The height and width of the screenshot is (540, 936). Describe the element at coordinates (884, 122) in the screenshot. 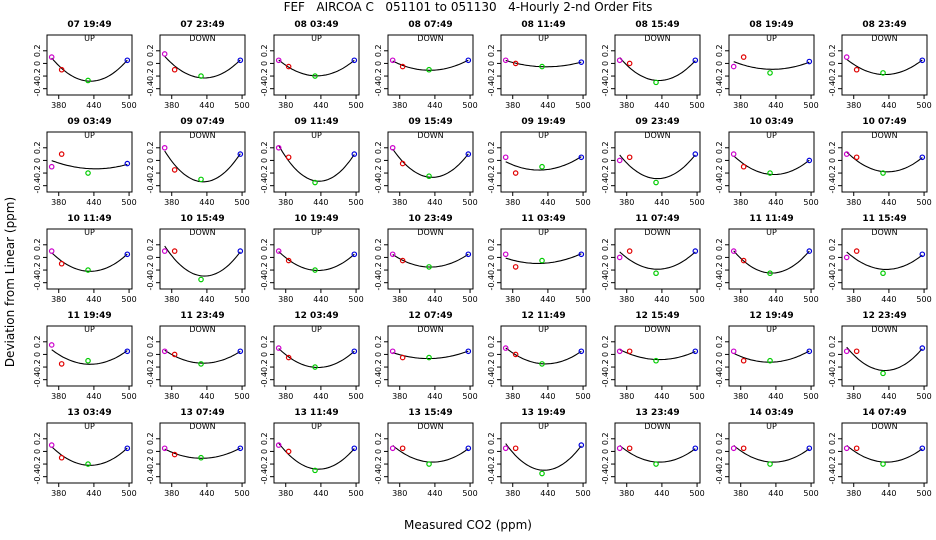

I see `panel-title: 10 07:49` at that location.